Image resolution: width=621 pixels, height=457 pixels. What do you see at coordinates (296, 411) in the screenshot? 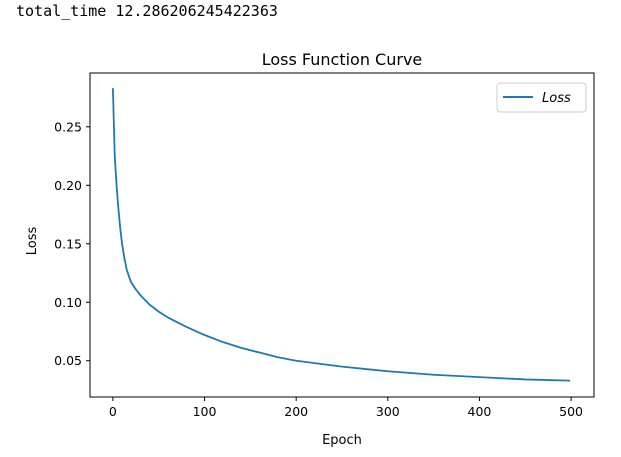
I see `x-tick-label: 200` at bounding box center [296, 411].